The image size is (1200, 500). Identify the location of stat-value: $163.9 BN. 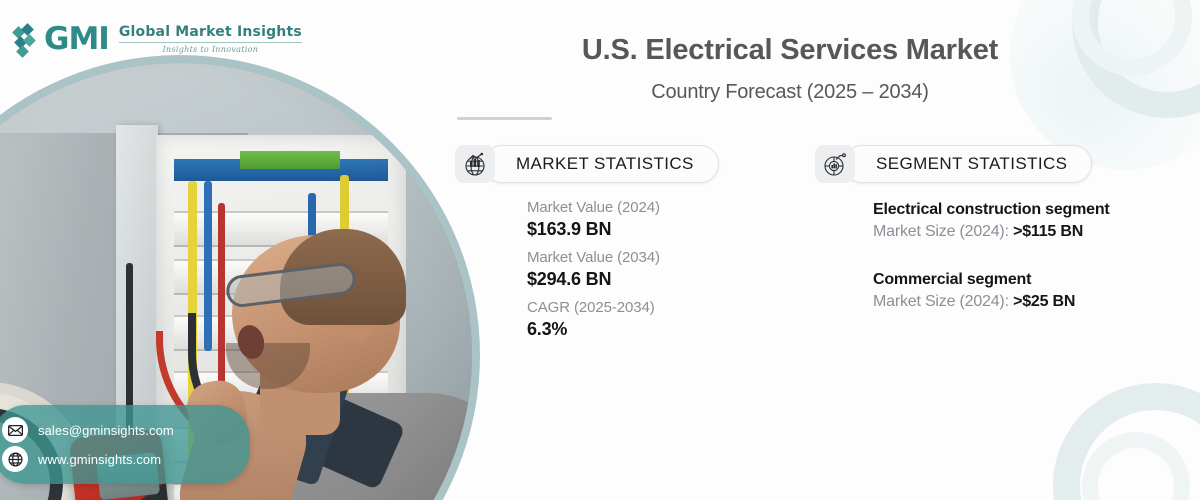
(569, 229).